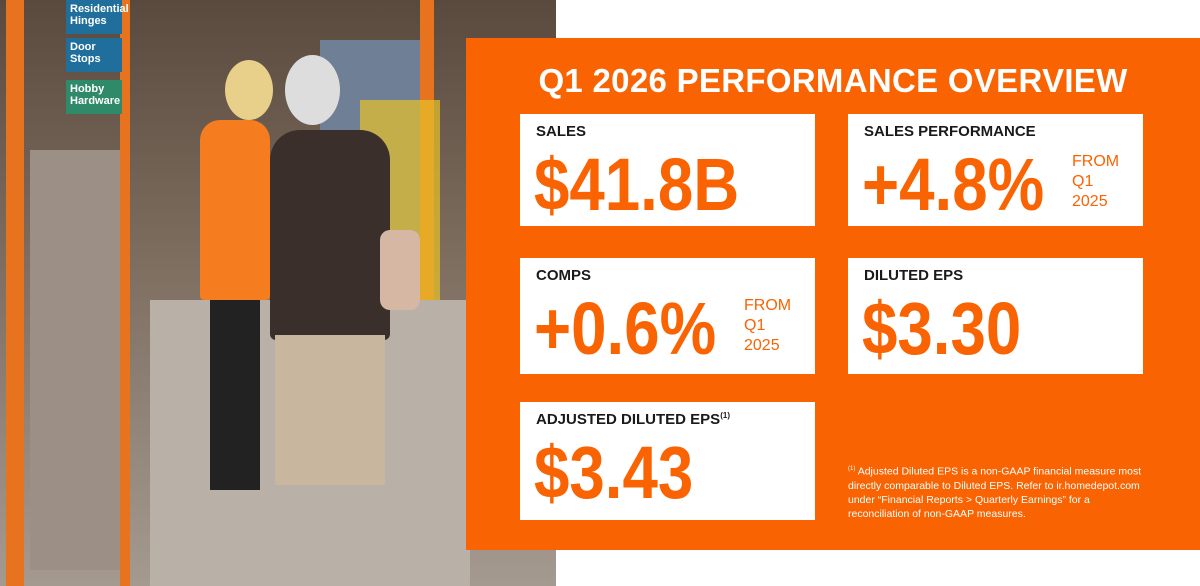 This screenshot has width=1200, height=586. I want to click on card: SALES $41.8B, so click(667, 170).